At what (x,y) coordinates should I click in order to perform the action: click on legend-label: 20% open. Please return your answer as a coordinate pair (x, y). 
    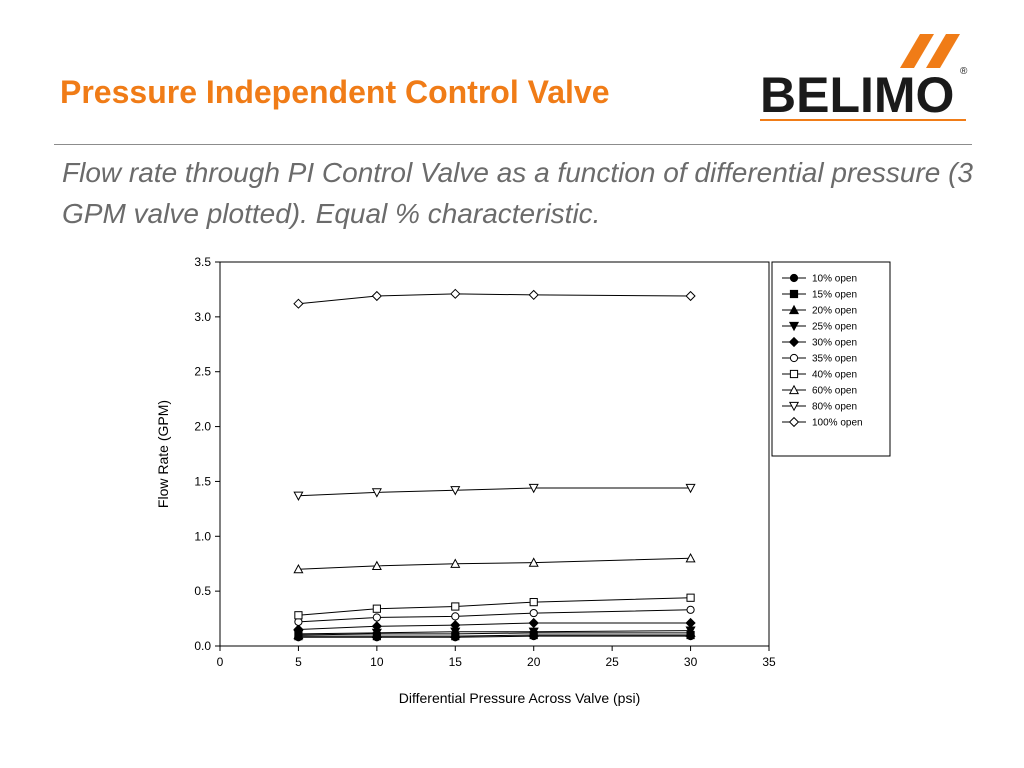
    Looking at the image, I should click on (834, 311).